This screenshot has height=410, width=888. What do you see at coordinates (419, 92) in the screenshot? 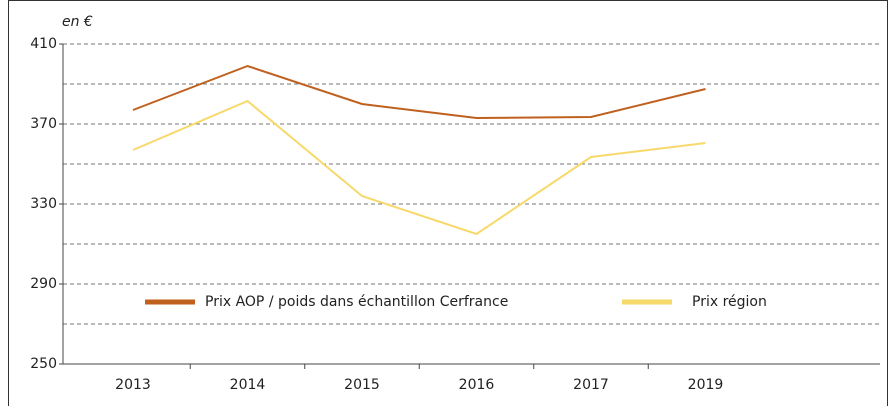
I see `series-line` at bounding box center [419, 92].